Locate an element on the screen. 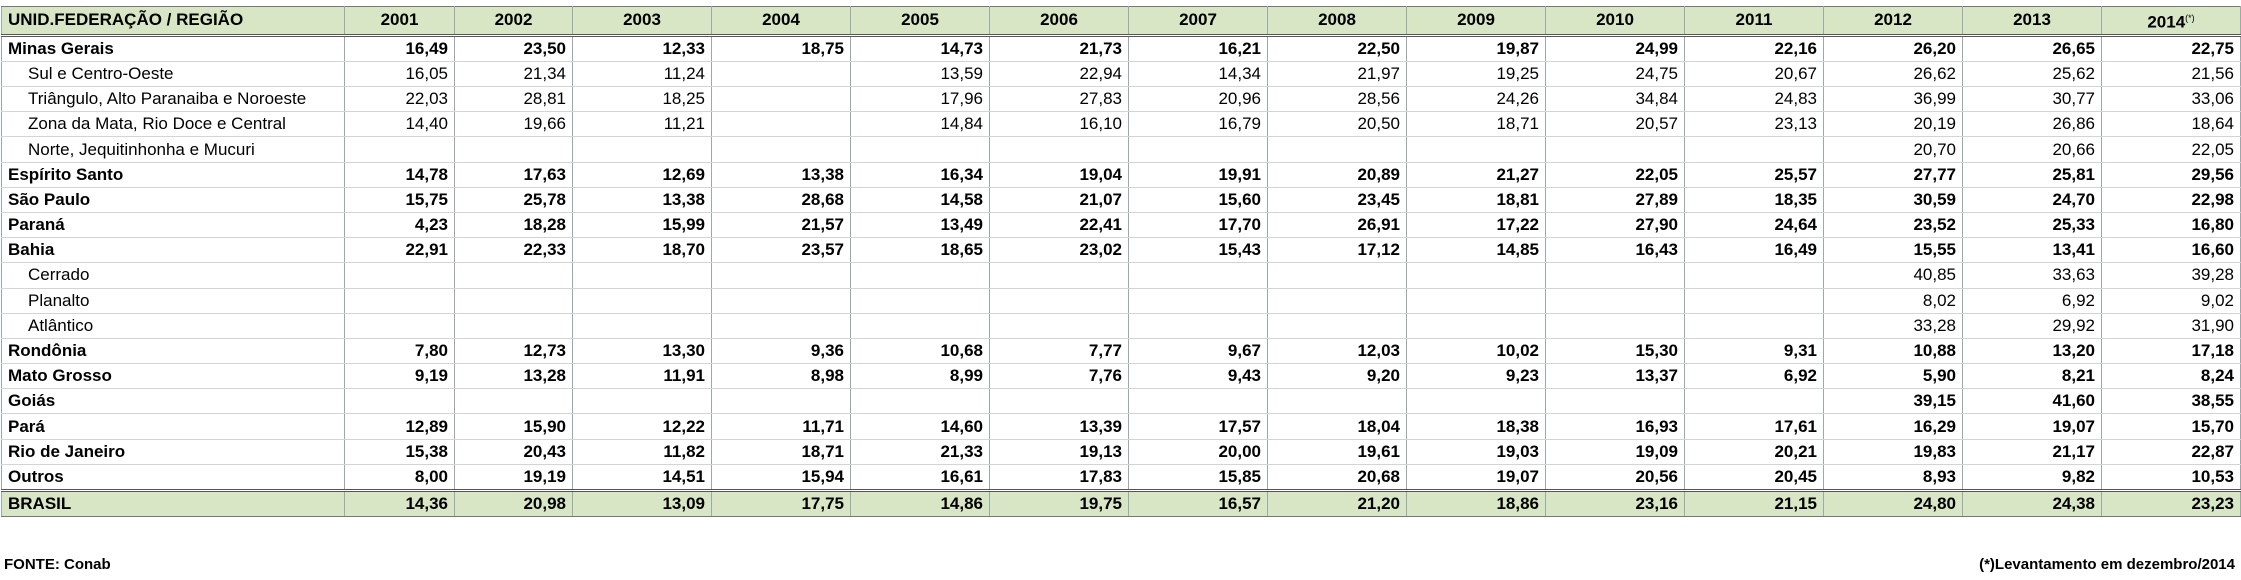 Image resolution: width=2241 pixels, height=580 pixels. table-row: Planalto 8,02 6,92 9,02 is located at coordinates (1121, 301).